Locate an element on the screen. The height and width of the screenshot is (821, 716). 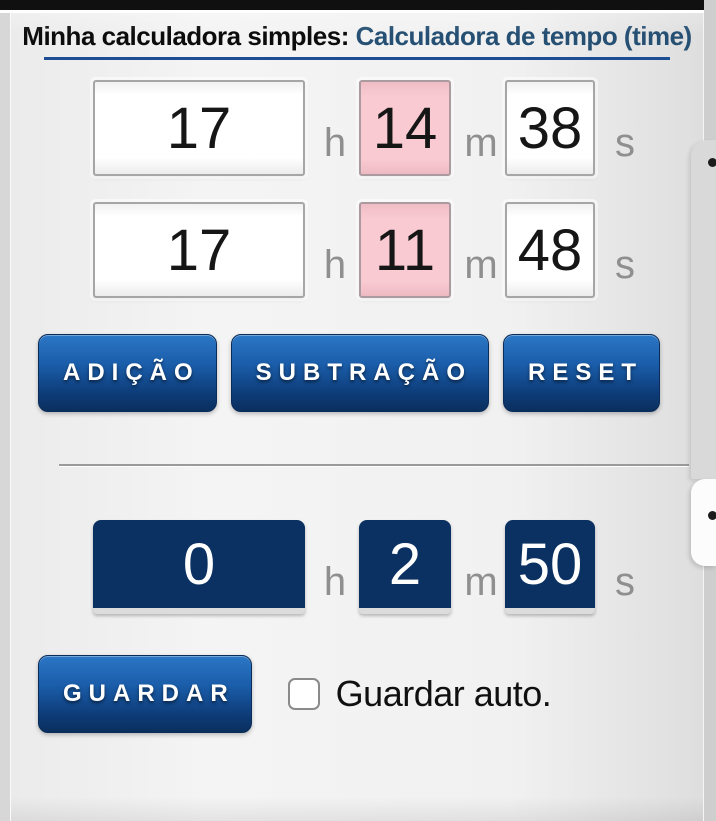
time2-hours-input is located at coordinates (199, 250).